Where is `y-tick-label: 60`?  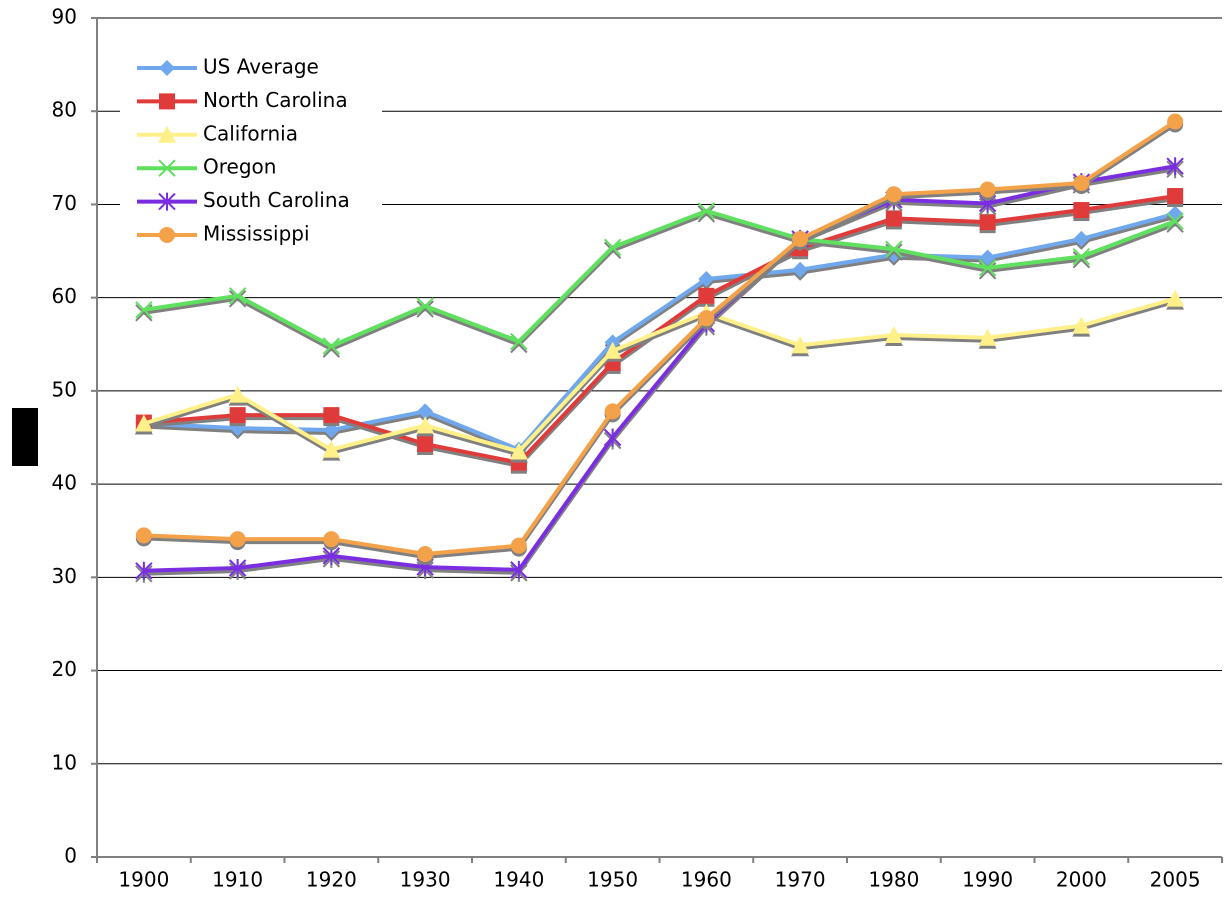
y-tick-label: 60 is located at coordinates (64, 296).